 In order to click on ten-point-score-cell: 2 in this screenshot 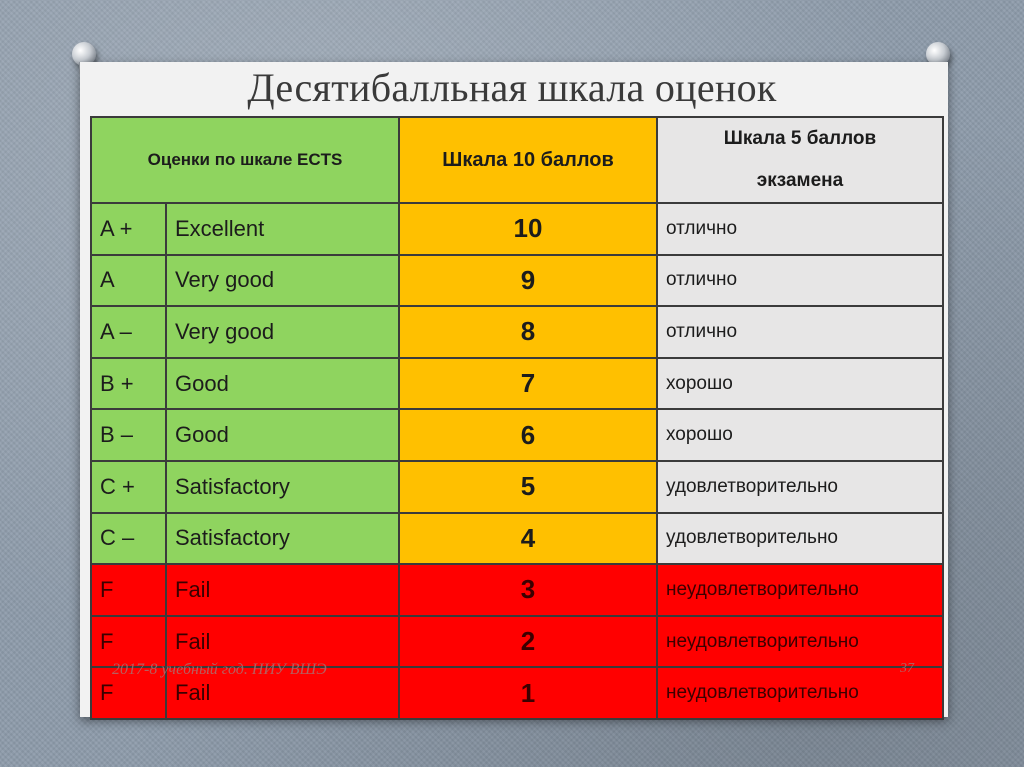, I will do `click(528, 641)`.